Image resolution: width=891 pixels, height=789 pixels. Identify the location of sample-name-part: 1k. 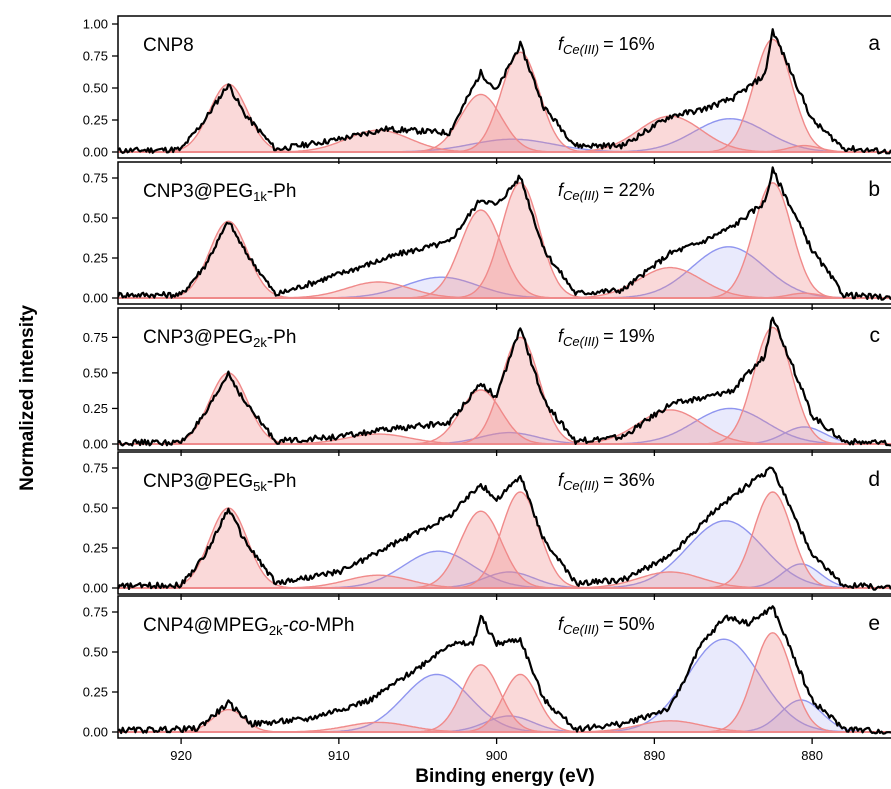
(260, 196).